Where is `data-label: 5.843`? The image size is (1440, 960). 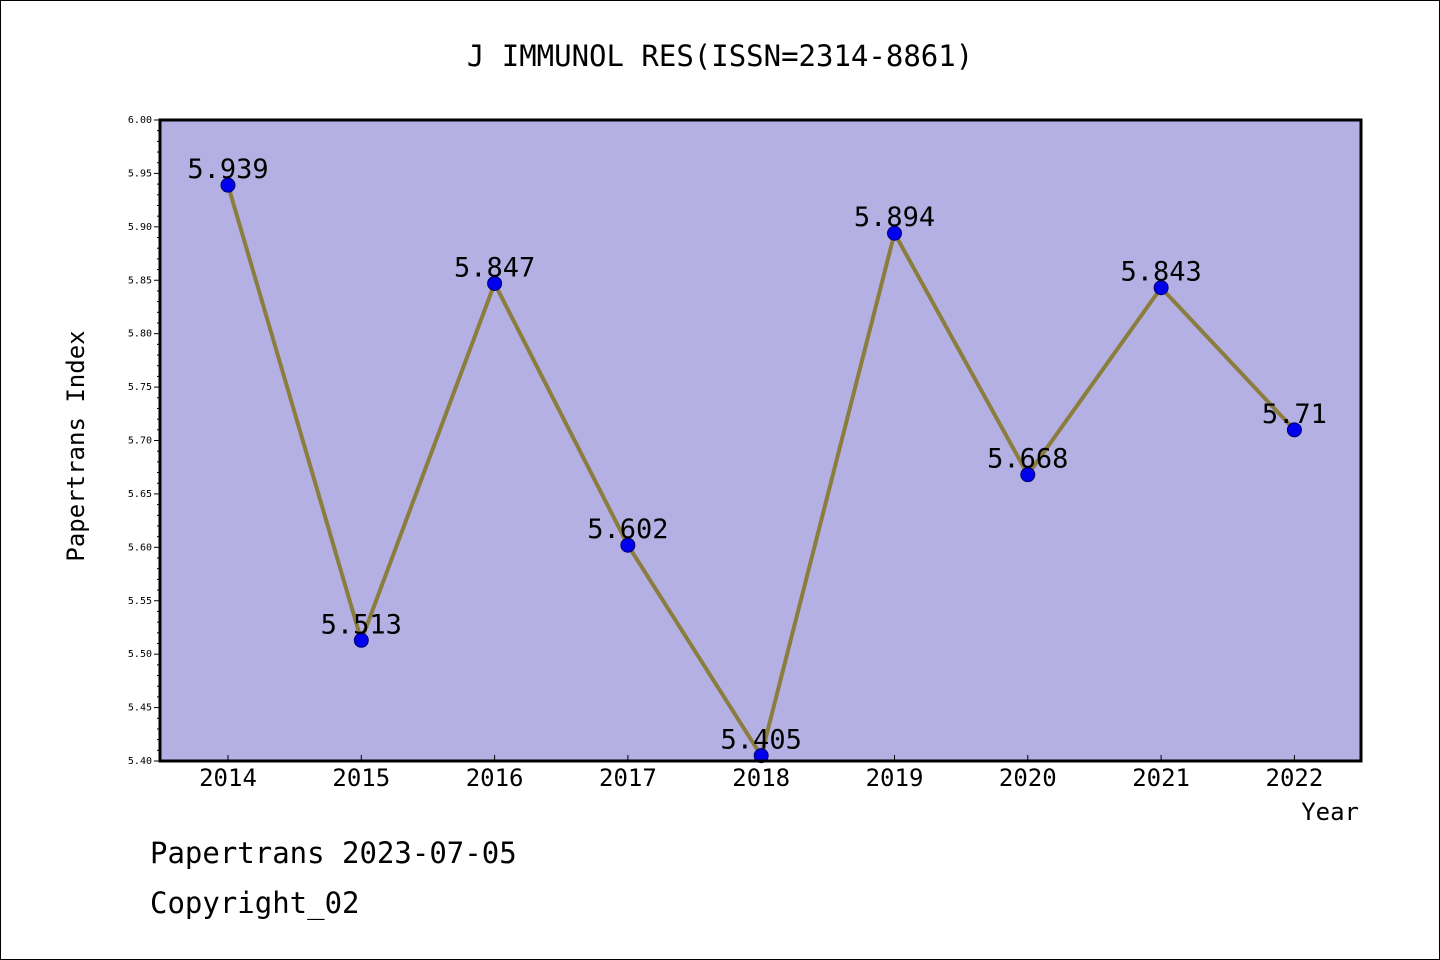
data-label: 5.843 is located at coordinates (1160, 272).